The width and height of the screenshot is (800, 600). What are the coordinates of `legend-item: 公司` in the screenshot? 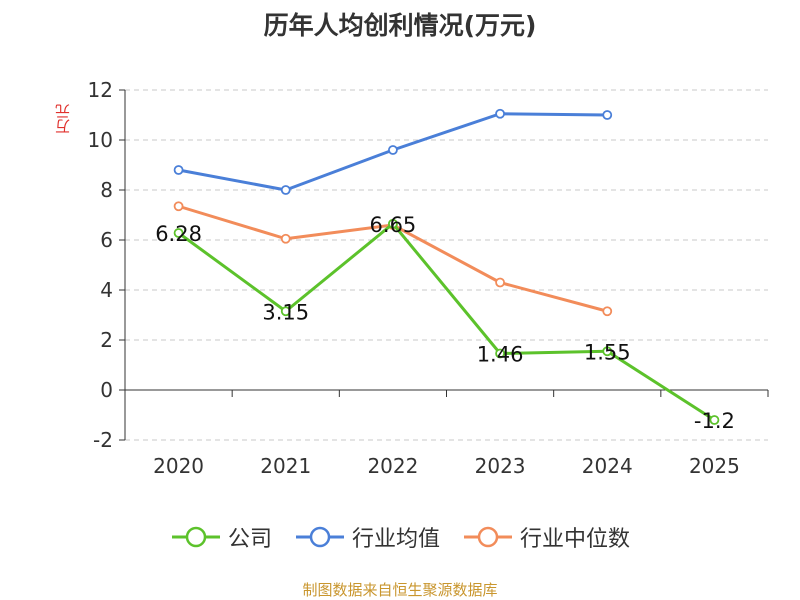 It's located at (221, 537).